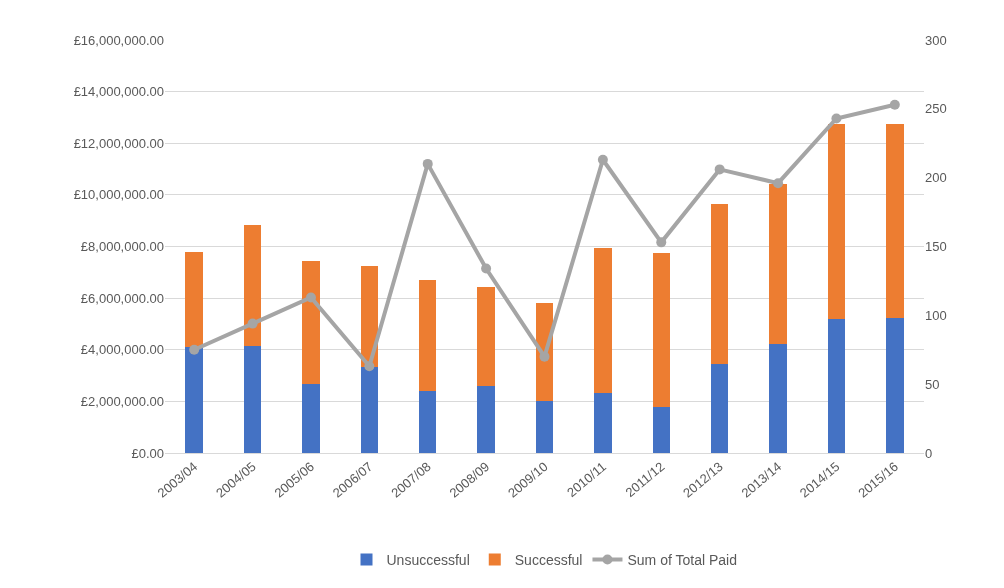  I want to click on legend-label: Unsuccessful, so click(428, 559).